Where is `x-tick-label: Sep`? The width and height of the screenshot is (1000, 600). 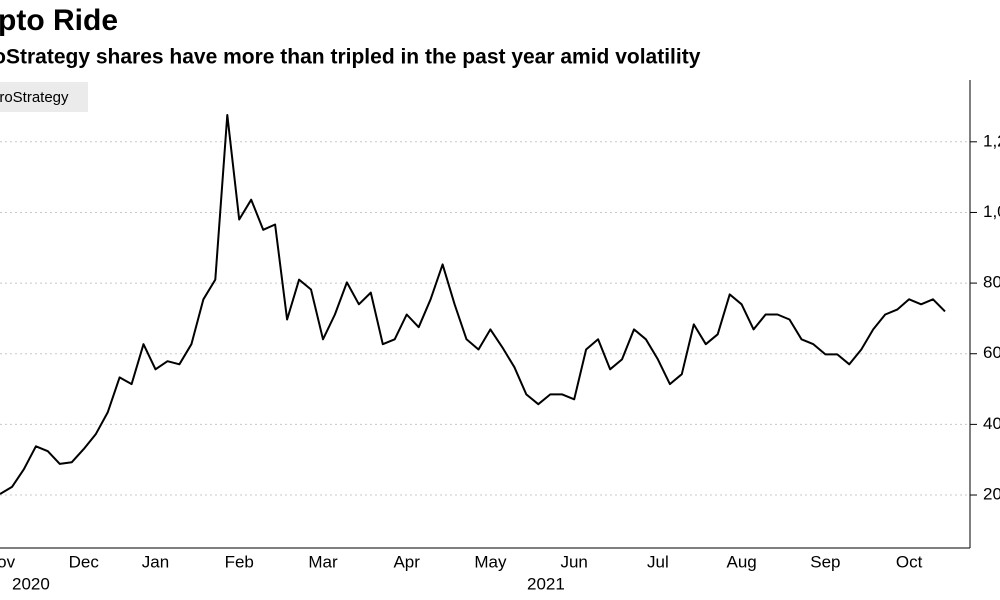
x-tick-label: Sep is located at coordinates (825, 561).